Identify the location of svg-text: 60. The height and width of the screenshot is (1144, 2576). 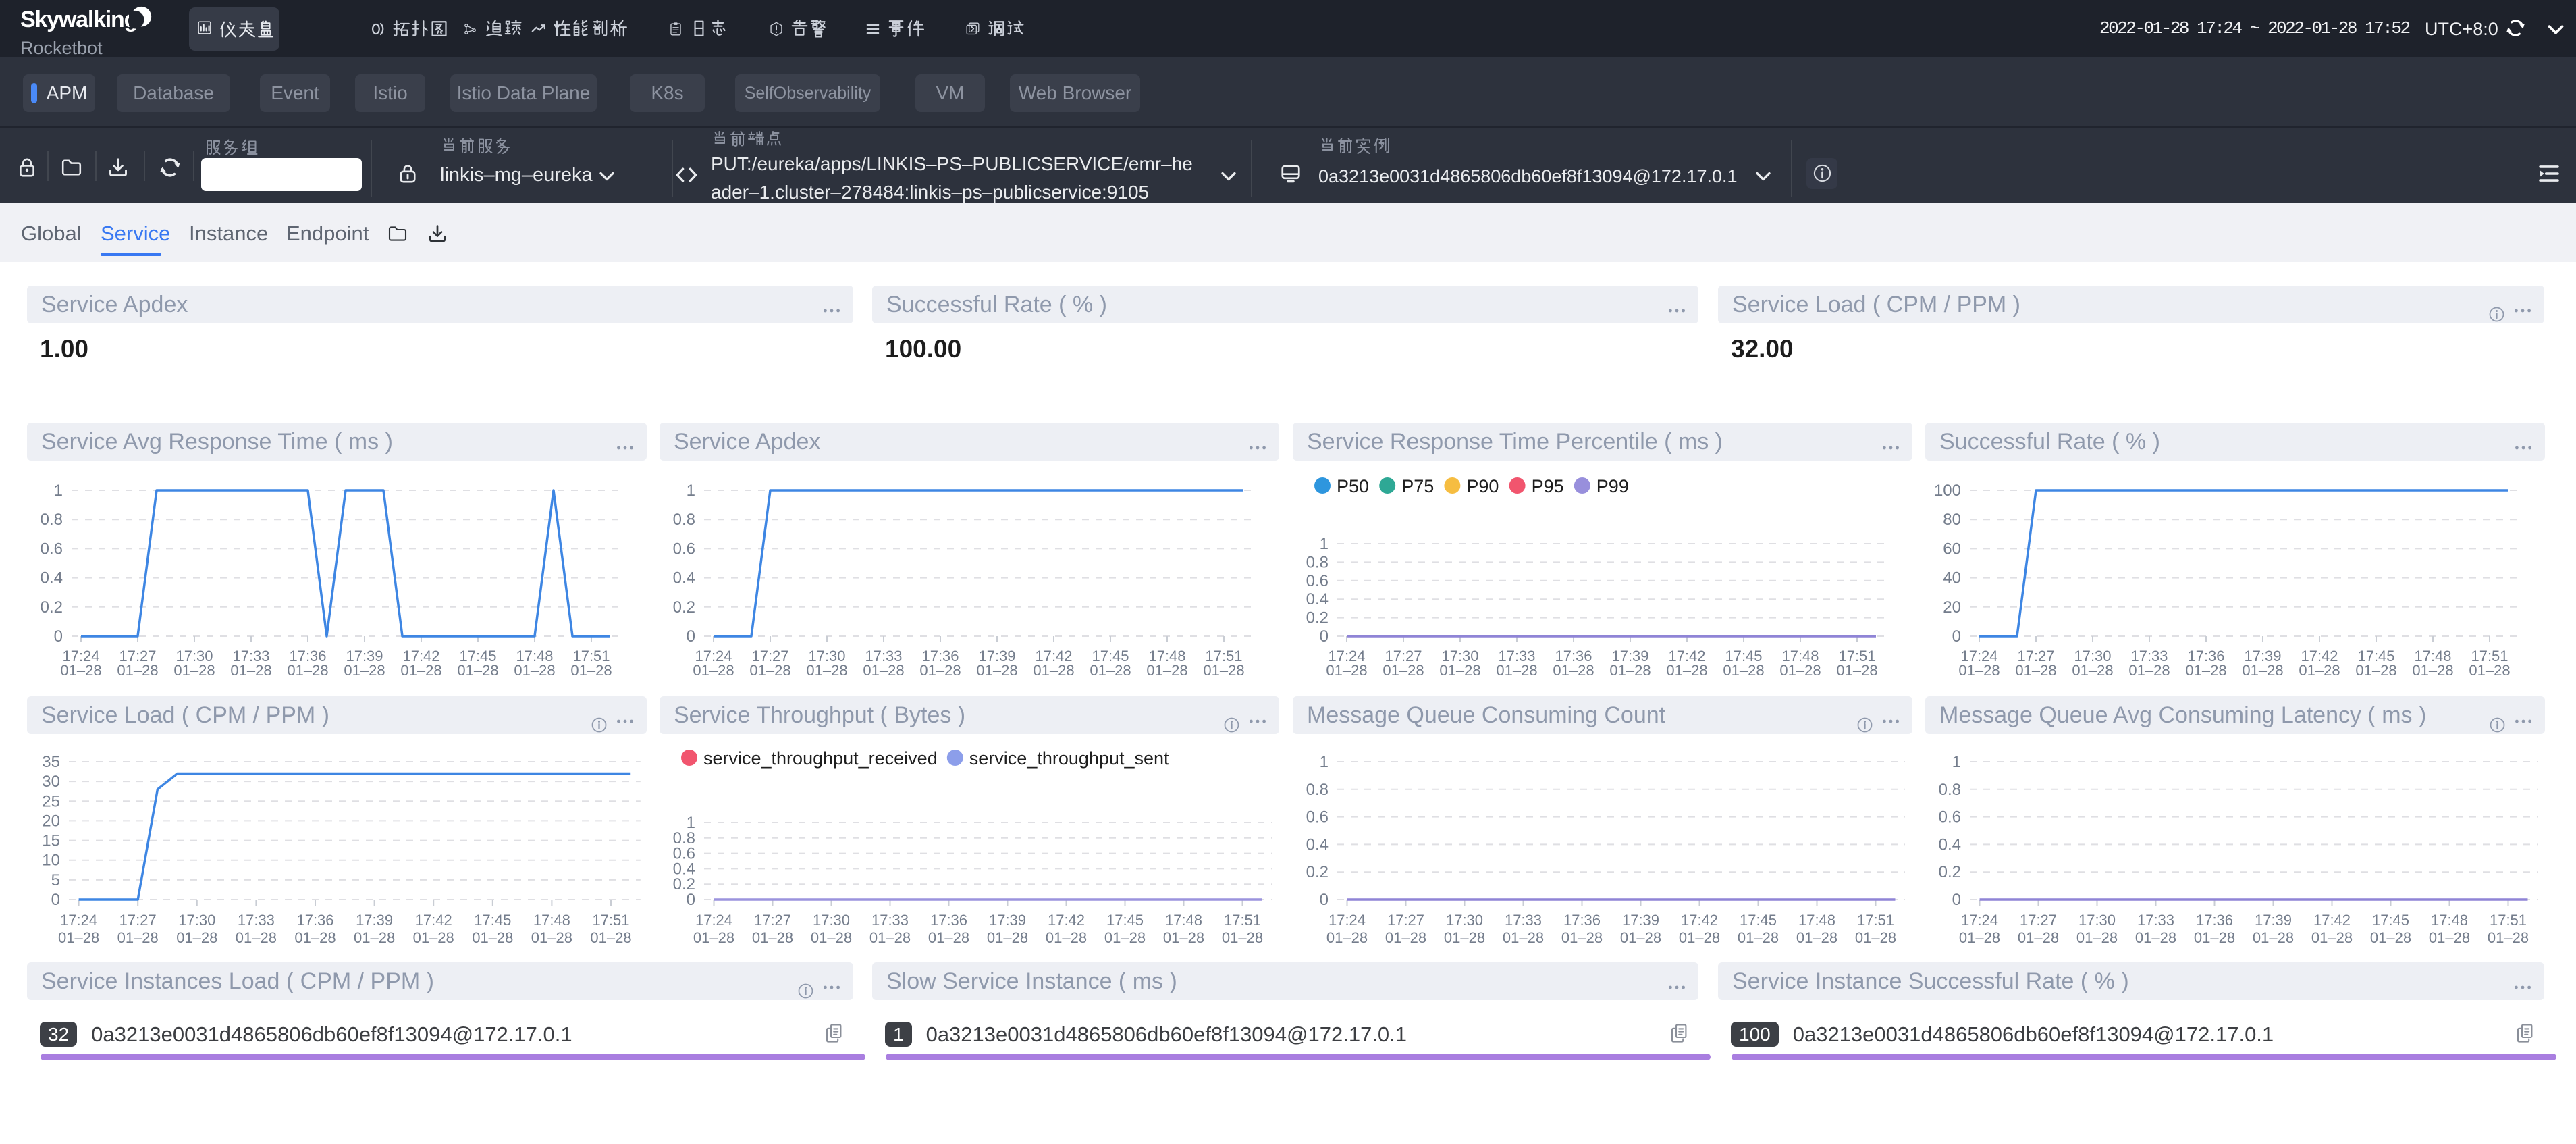
(1952, 549).